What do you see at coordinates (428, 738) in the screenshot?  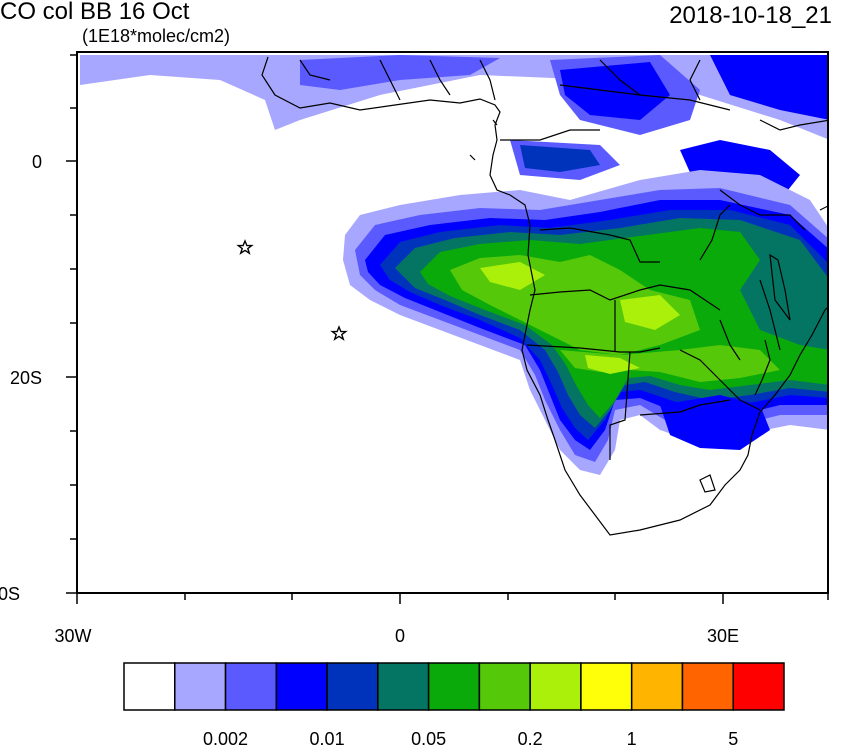 I see `colorbar-tick-label: 0.05` at bounding box center [428, 738].